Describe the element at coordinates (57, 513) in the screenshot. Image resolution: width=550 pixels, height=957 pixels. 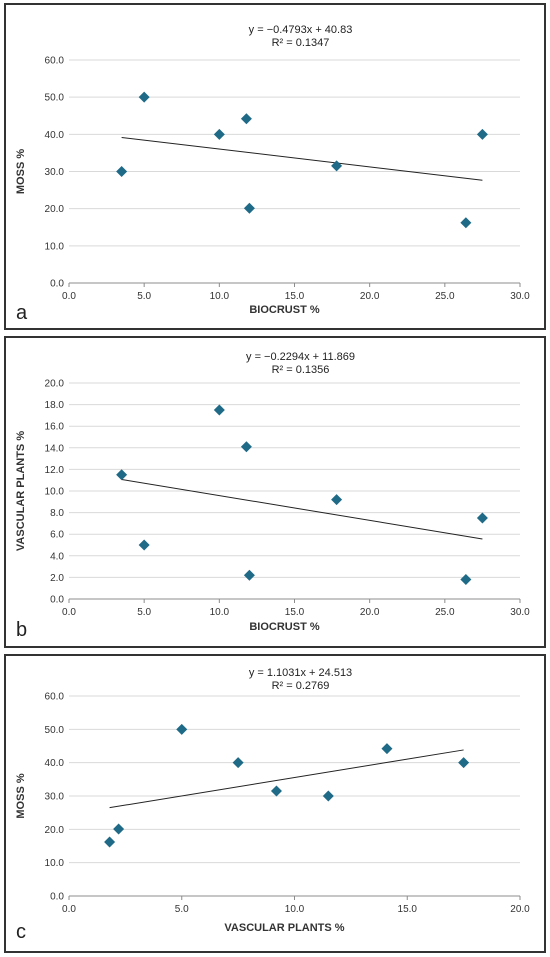
I see `y-tick-label: 8.0` at that location.